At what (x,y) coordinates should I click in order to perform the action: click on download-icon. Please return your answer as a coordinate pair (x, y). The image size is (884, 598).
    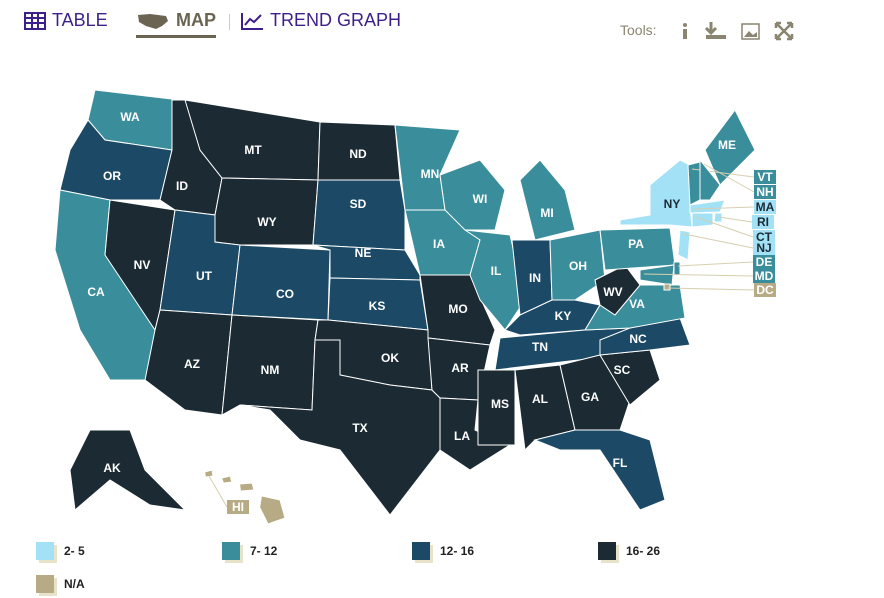
    Looking at the image, I should click on (715, 30).